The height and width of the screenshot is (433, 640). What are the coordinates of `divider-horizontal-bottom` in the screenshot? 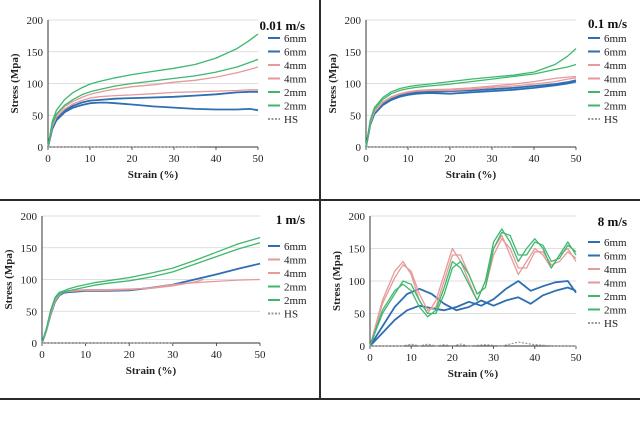 It's located at (320, 399).